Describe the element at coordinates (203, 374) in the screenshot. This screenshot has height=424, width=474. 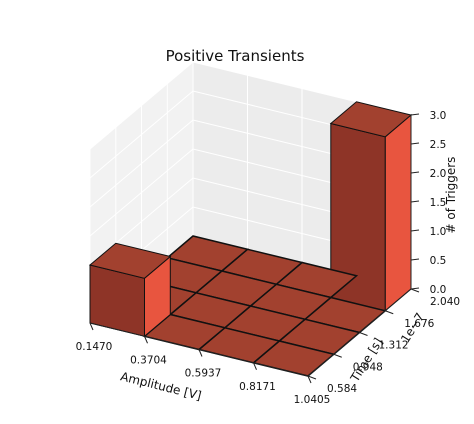
I see `x-tick-label: 0.5937` at that location.